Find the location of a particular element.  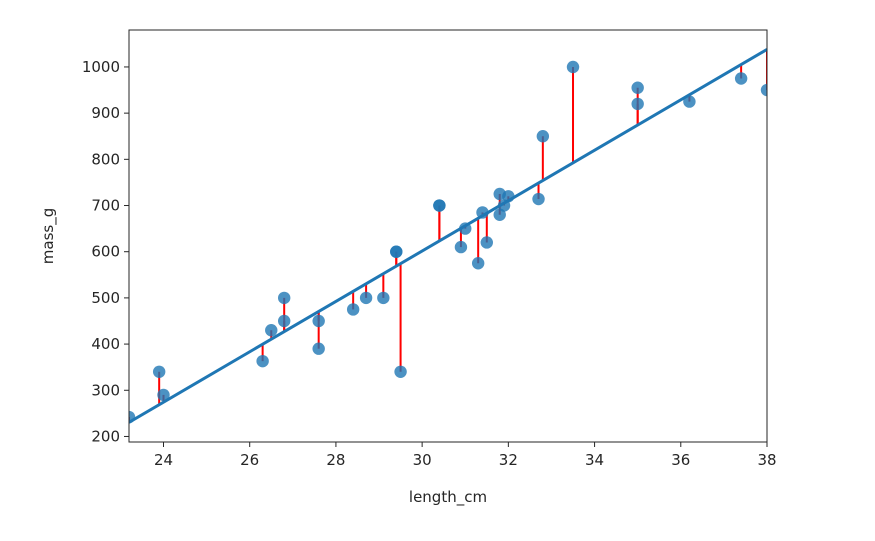

y-tick-label-200: 200 is located at coordinates (105, 436).